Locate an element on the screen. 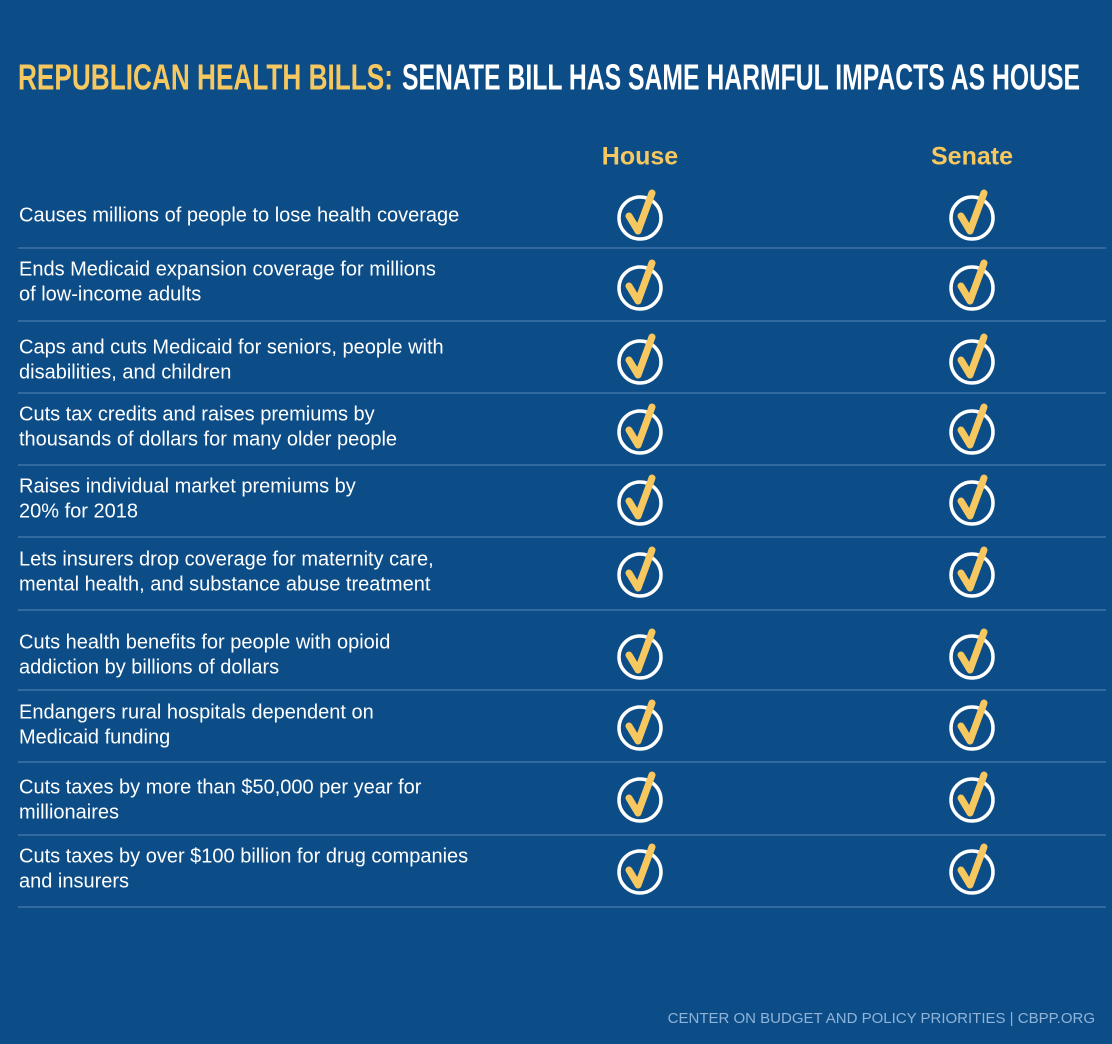  column-header: Senate is located at coordinates (972, 157).